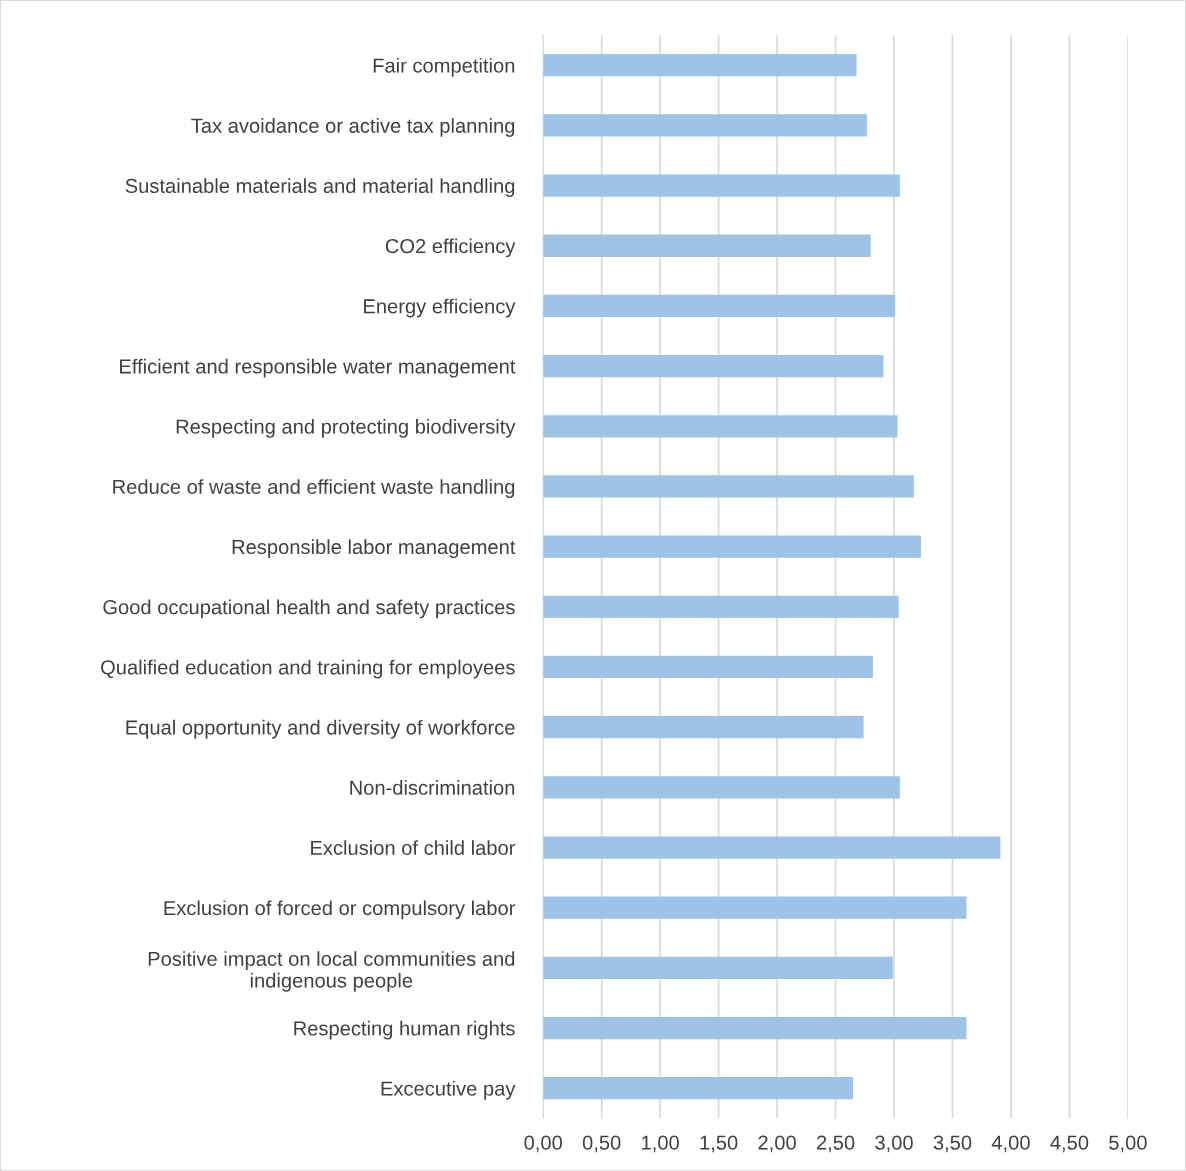 Image resolution: width=1186 pixels, height=1171 pixels. I want to click on x-tick-label: 5,00, so click(1128, 1144).